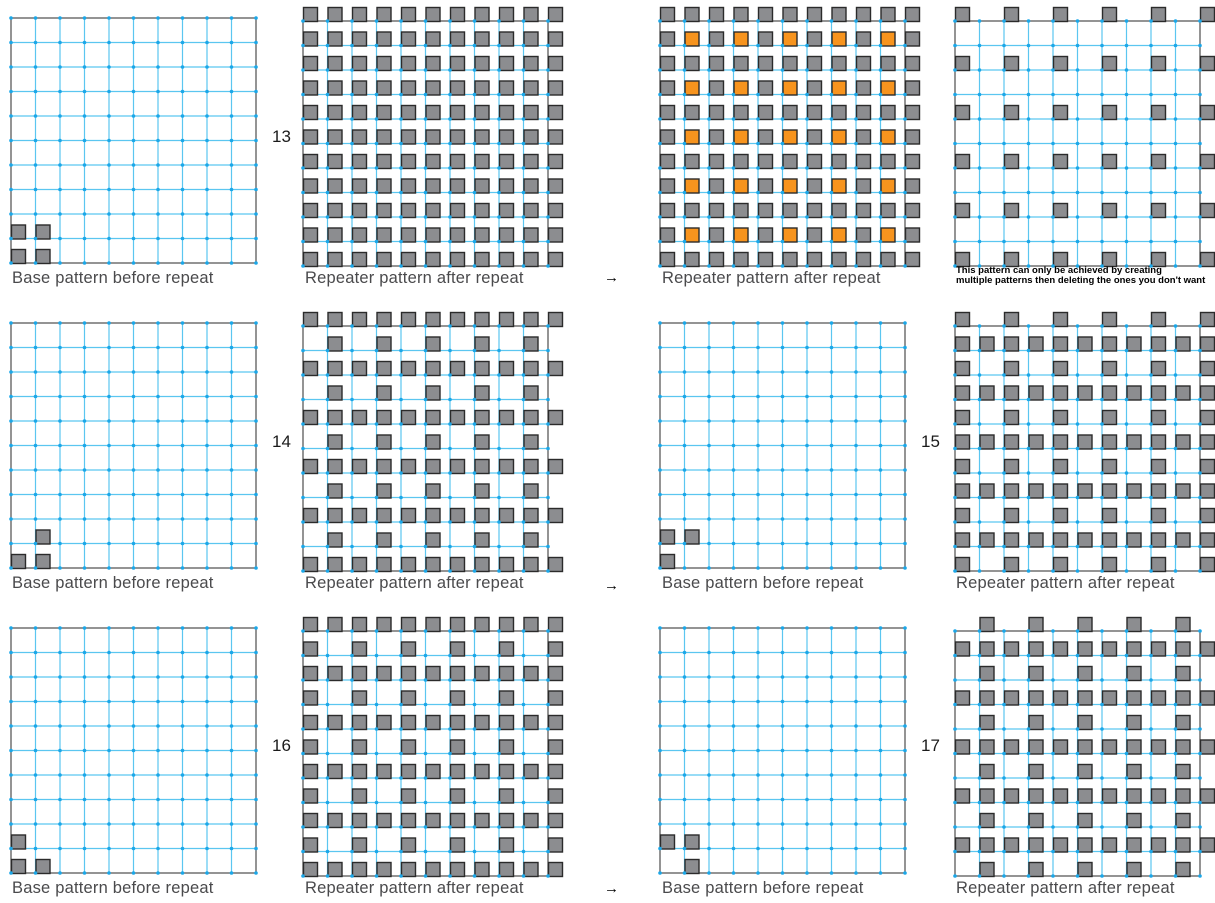  What do you see at coordinates (771, 278) in the screenshot?
I see `panel-label-repeater-13-orange: Repeater pattern after repeat` at bounding box center [771, 278].